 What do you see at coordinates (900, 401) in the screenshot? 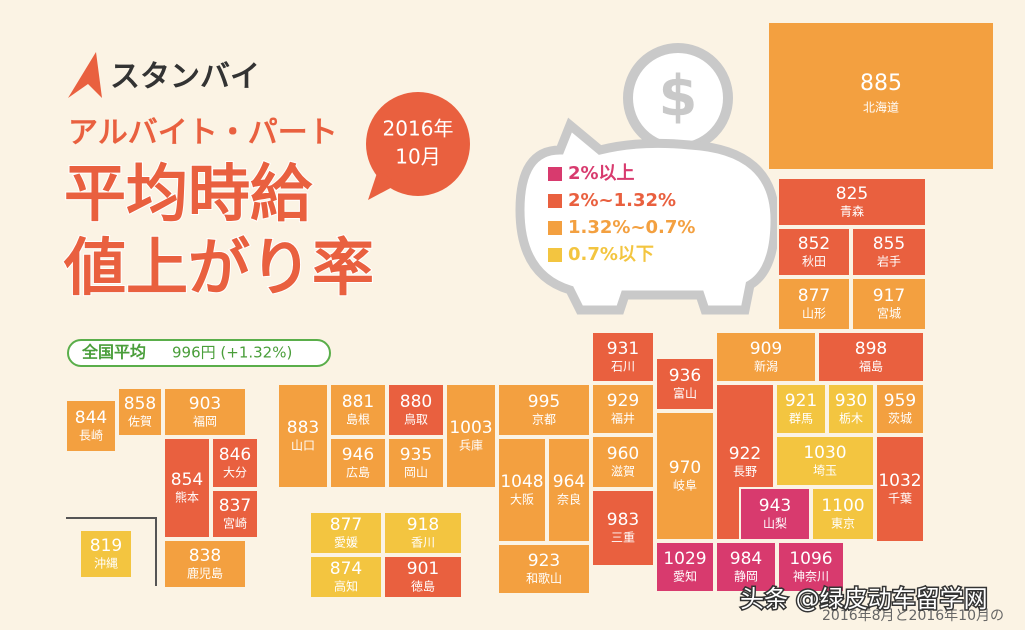
I see `prefecture-value: 959` at bounding box center [900, 401].